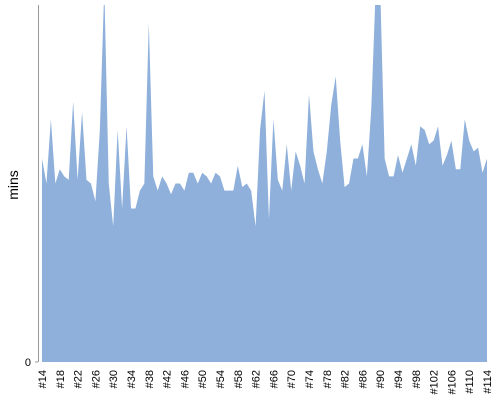  Describe the element at coordinates (28, 363) in the screenshot. I see `y-tick-label: 0` at that location.